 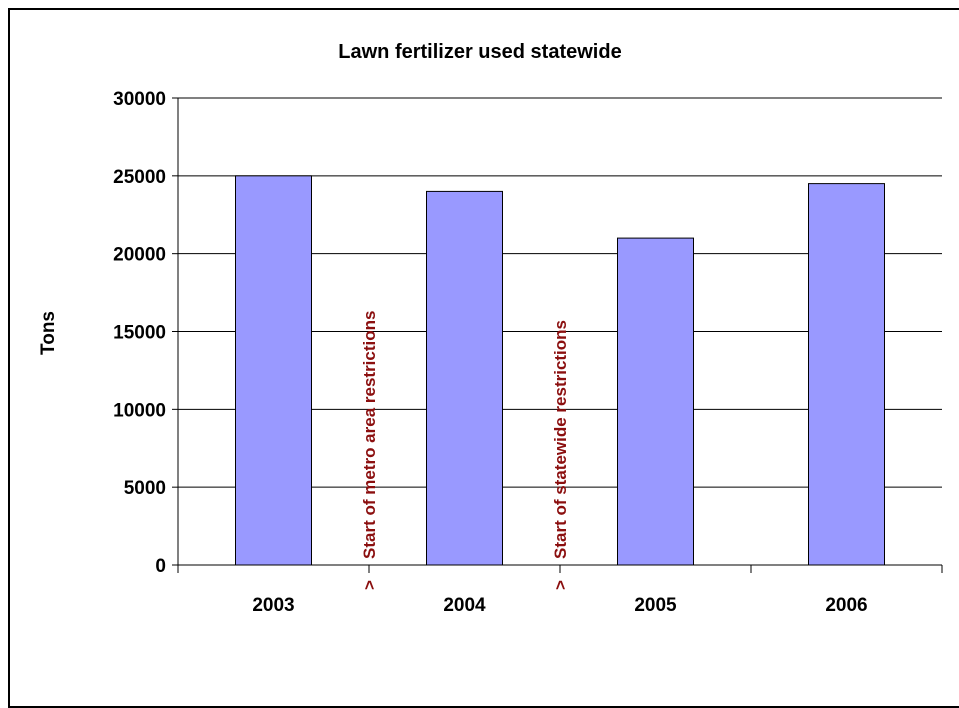 What do you see at coordinates (560, 439) in the screenshot?
I see `annotation-label: Start of statewide restrictions` at bounding box center [560, 439].